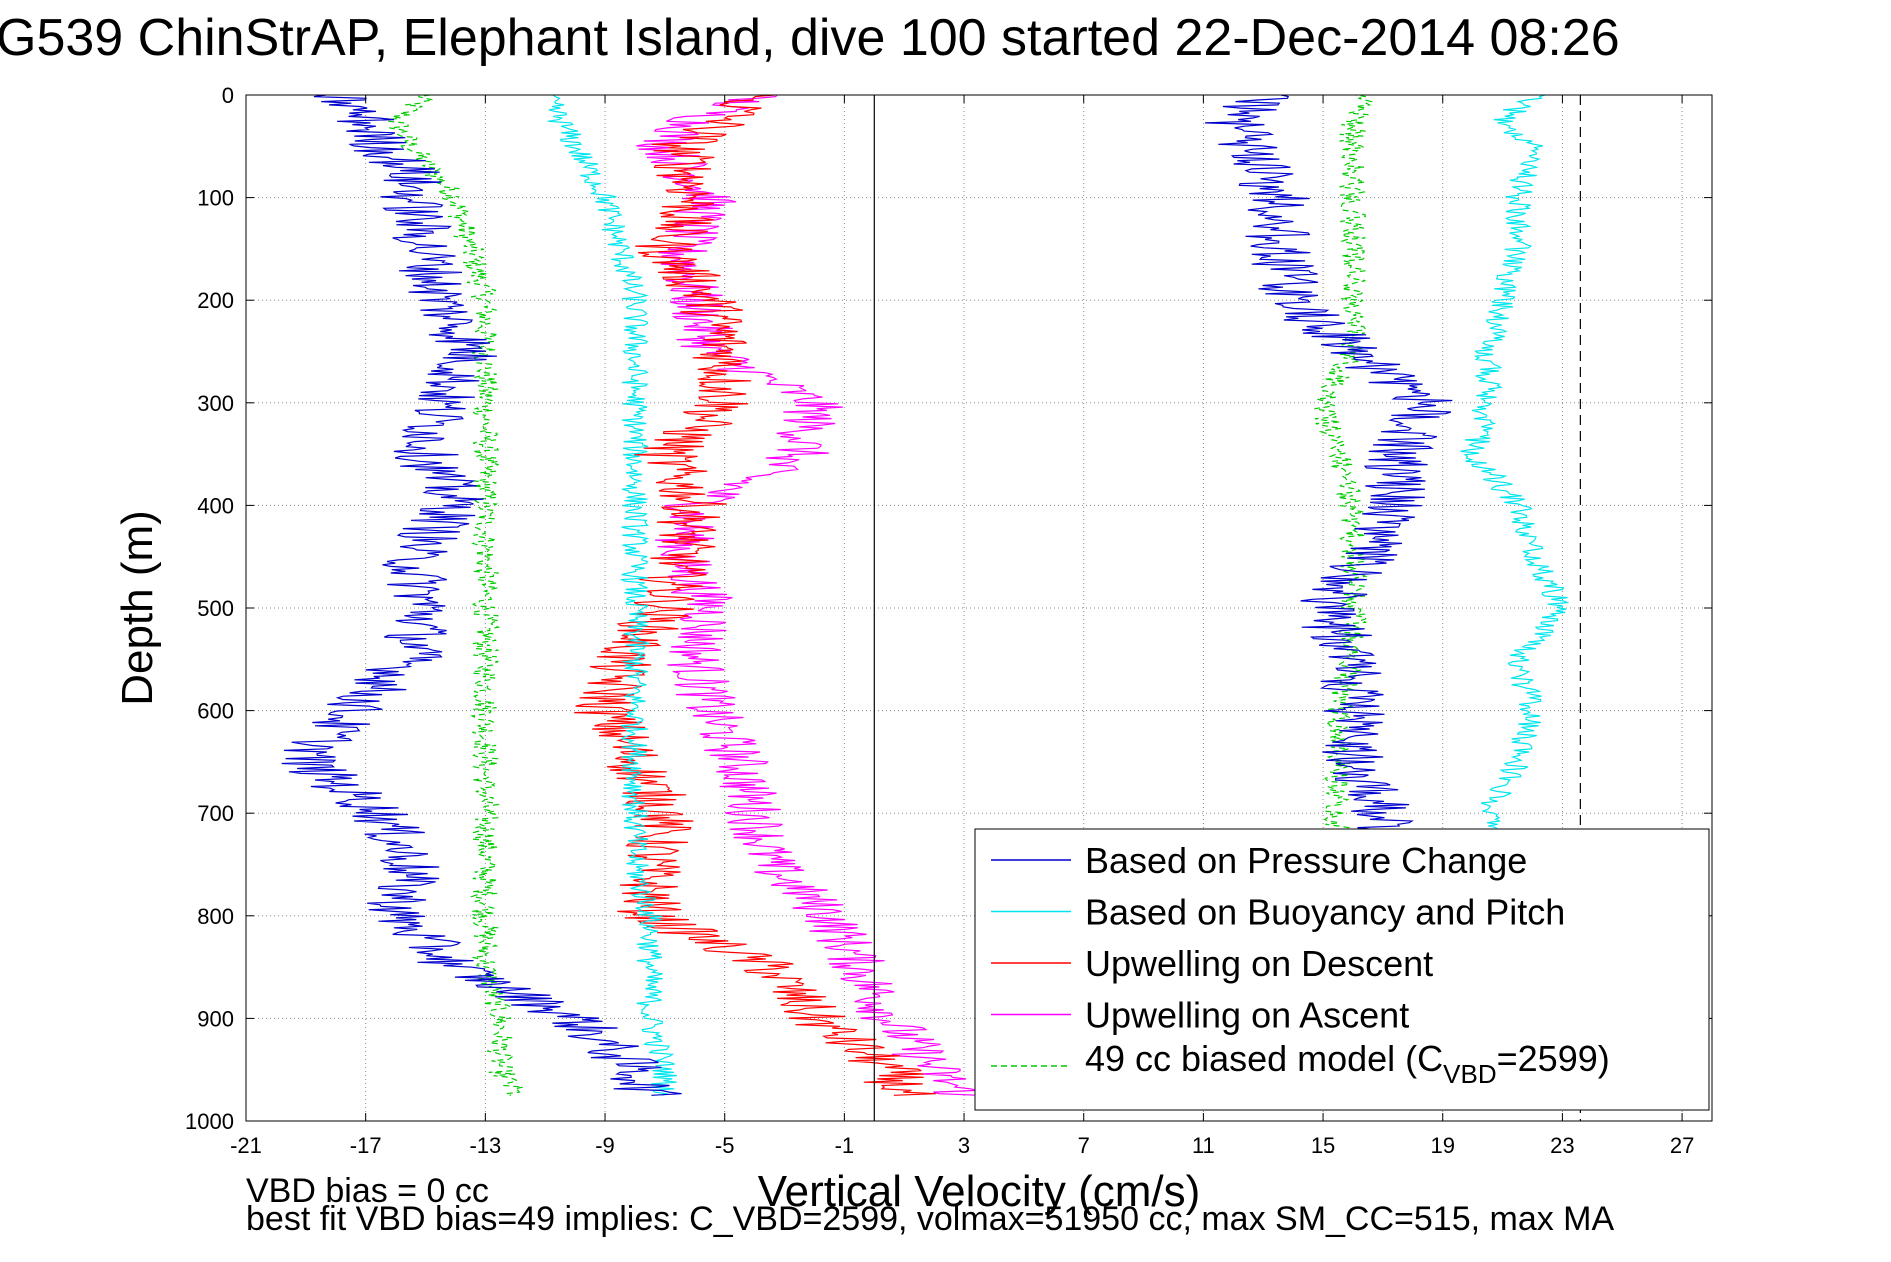  What do you see at coordinates (605, 1145) in the screenshot?
I see `x-tick-label: -9` at bounding box center [605, 1145].